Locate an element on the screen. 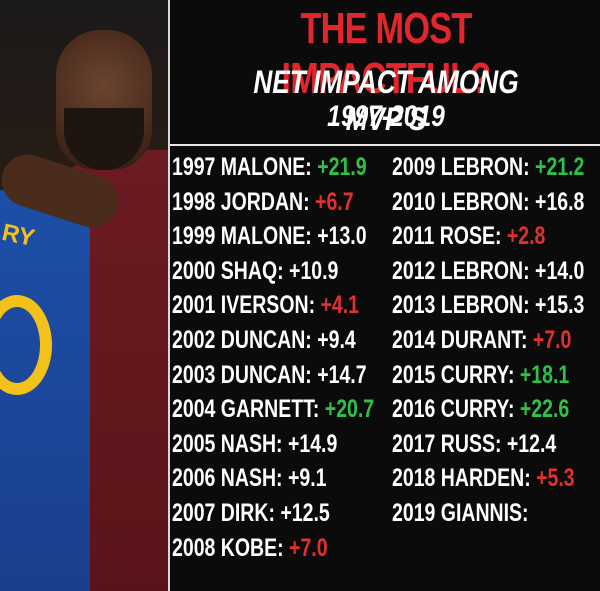 The image size is (600, 591). mvp-stat-row: 2014 DURANT: +7.0 is located at coordinates (488, 340).